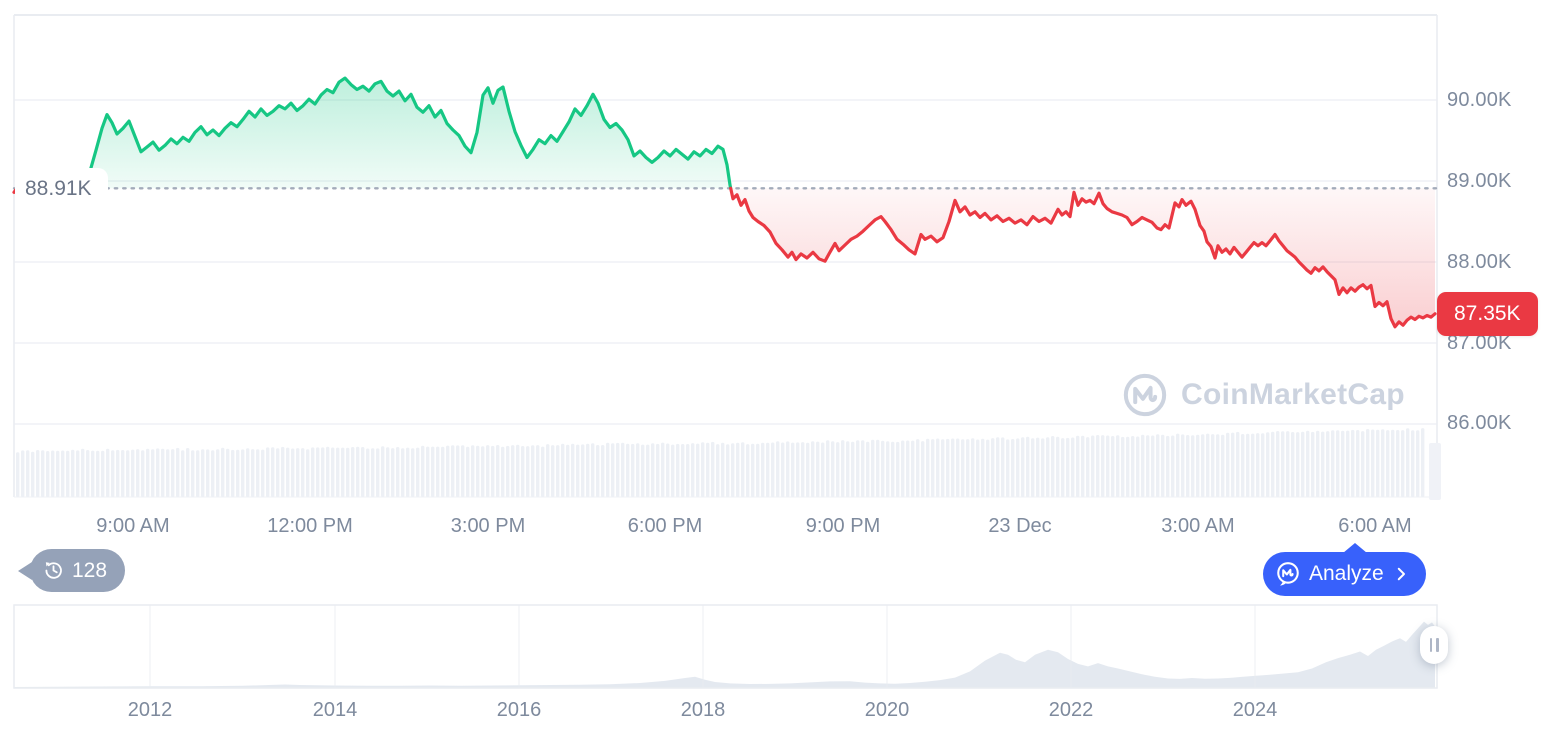  What do you see at coordinates (1071, 710) in the screenshot?
I see `navigator-year-label: 2022` at bounding box center [1071, 710].